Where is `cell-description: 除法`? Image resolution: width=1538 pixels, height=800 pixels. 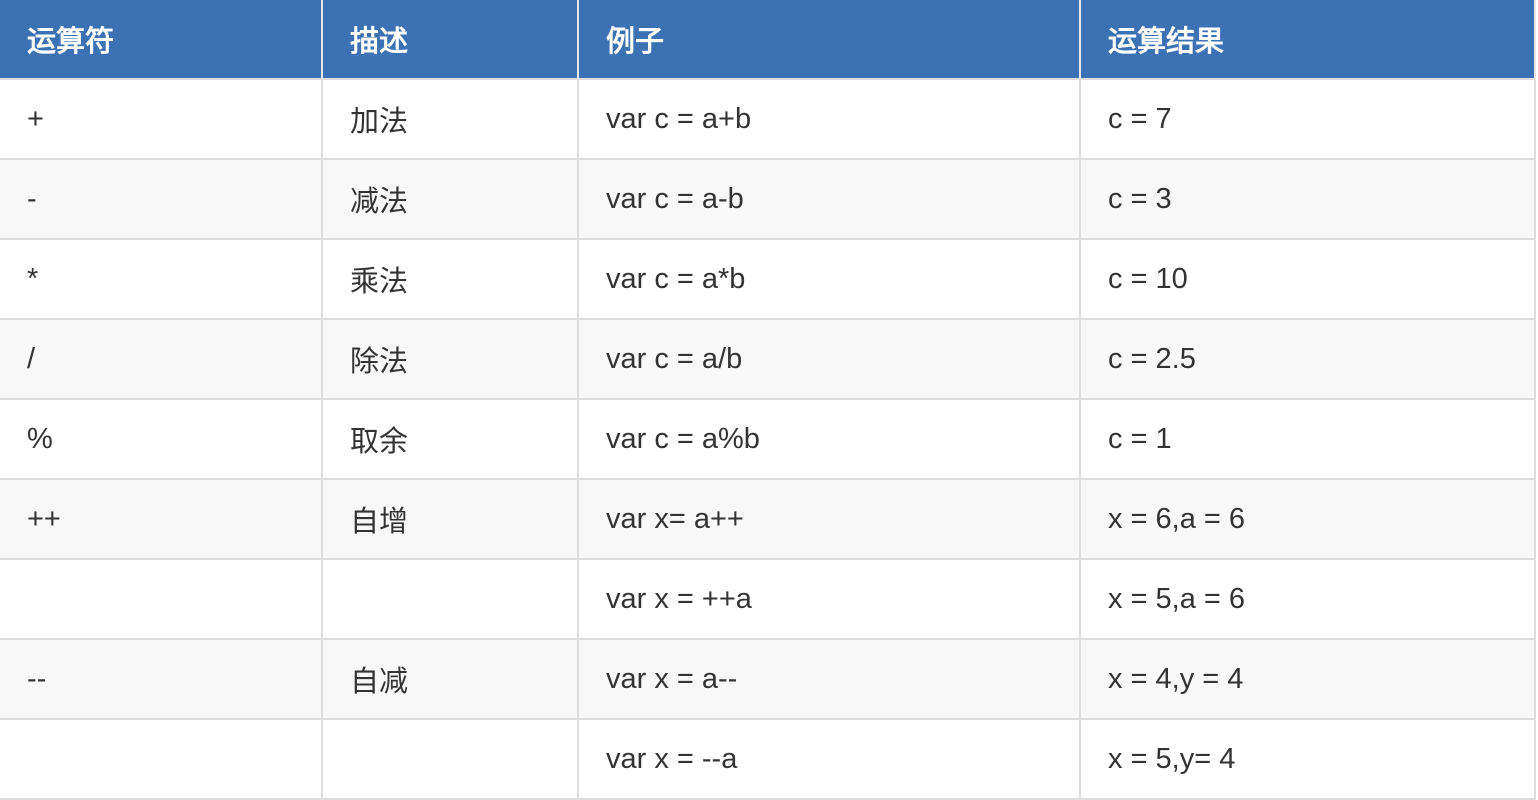 cell-description: 除法 is located at coordinates (451, 360).